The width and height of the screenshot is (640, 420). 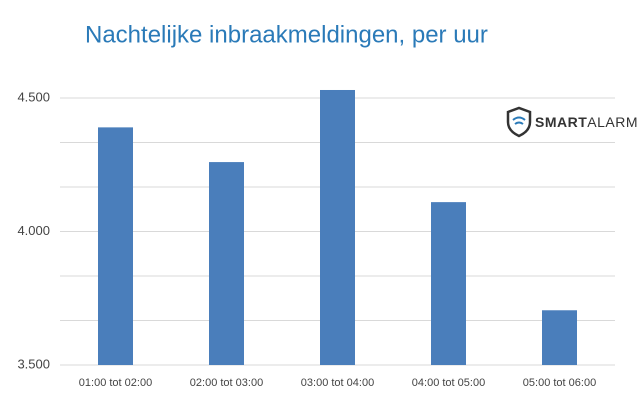 I want to click on logo-bold: SMART, so click(x=561, y=122).